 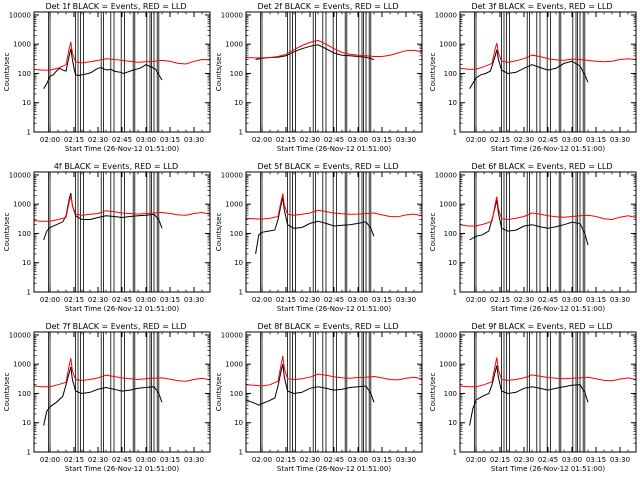 What do you see at coordinates (115, 6) in the screenshot?
I see `panel-title: Det 1f BLACK = Events, RED = LLD` at bounding box center [115, 6].